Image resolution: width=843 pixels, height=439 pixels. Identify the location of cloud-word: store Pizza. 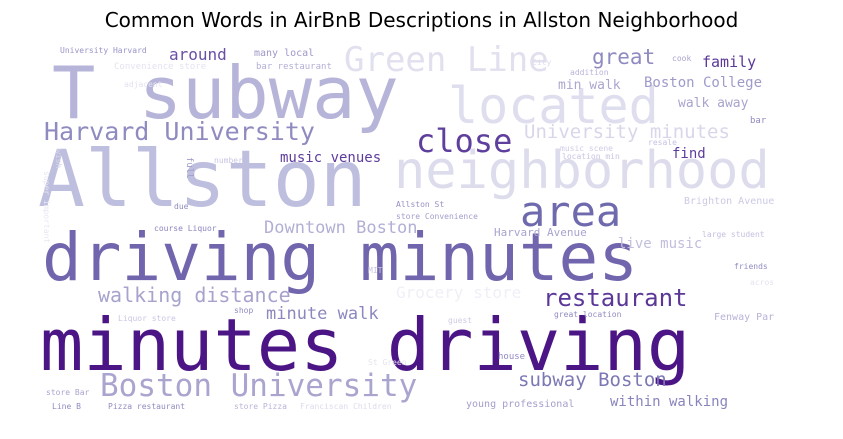
(260, 406).